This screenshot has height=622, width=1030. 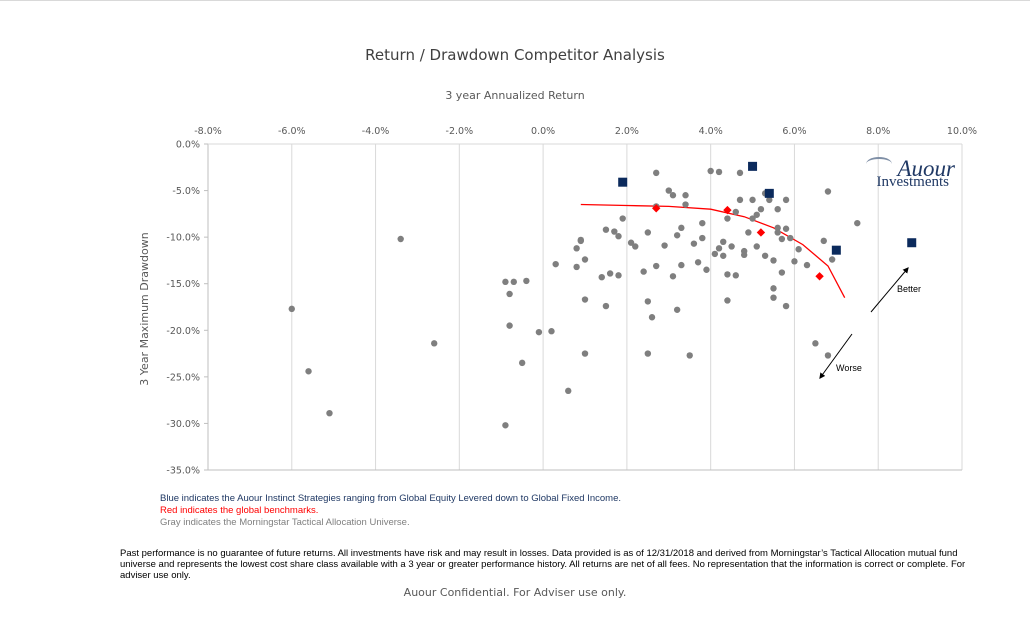 I want to click on logo-word-auour: Auour, so click(x=926, y=168).